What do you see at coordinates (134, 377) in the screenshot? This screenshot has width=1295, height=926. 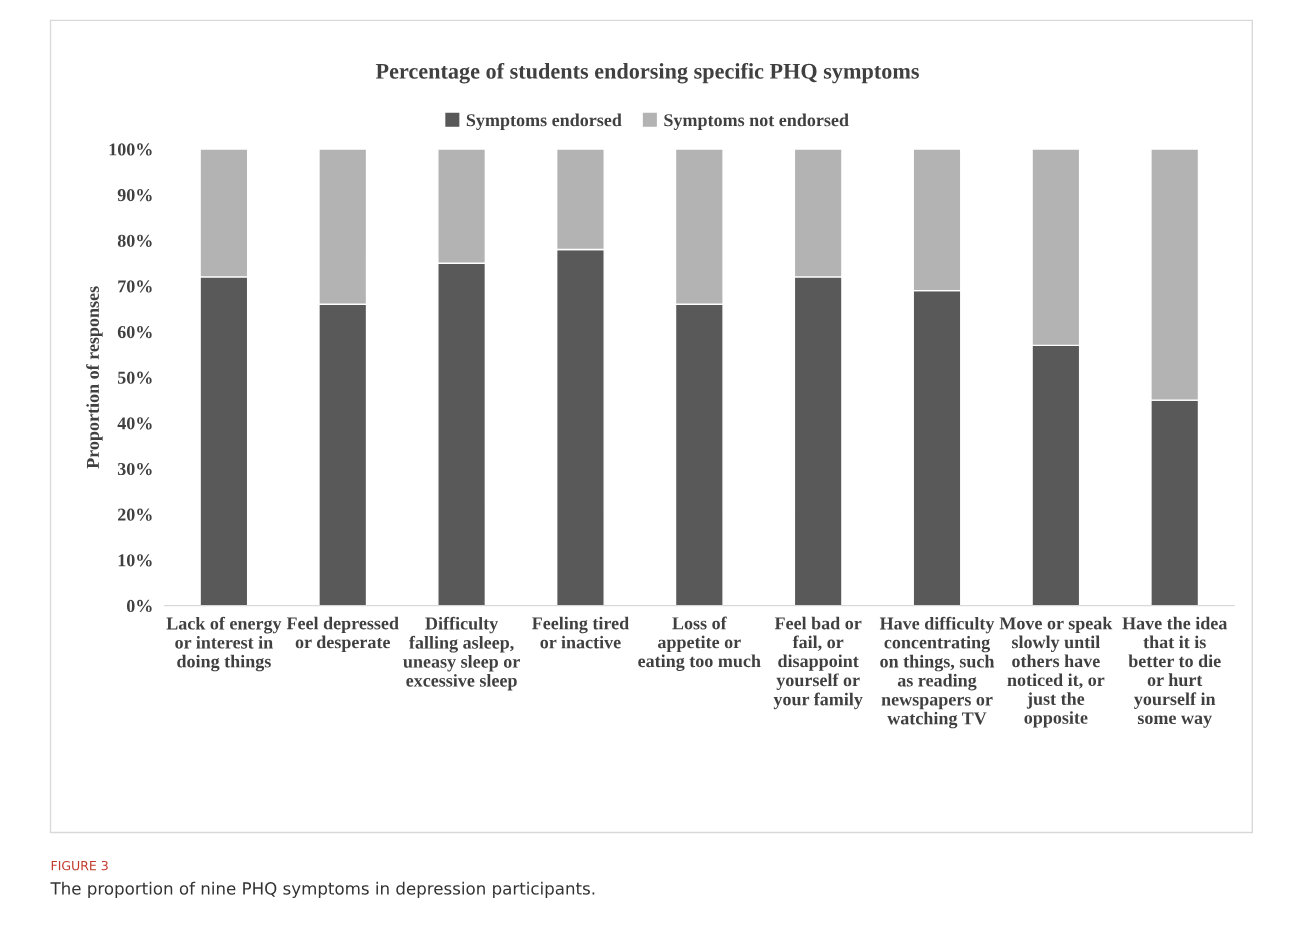 I see `y-tick-label: 50%` at bounding box center [134, 377].